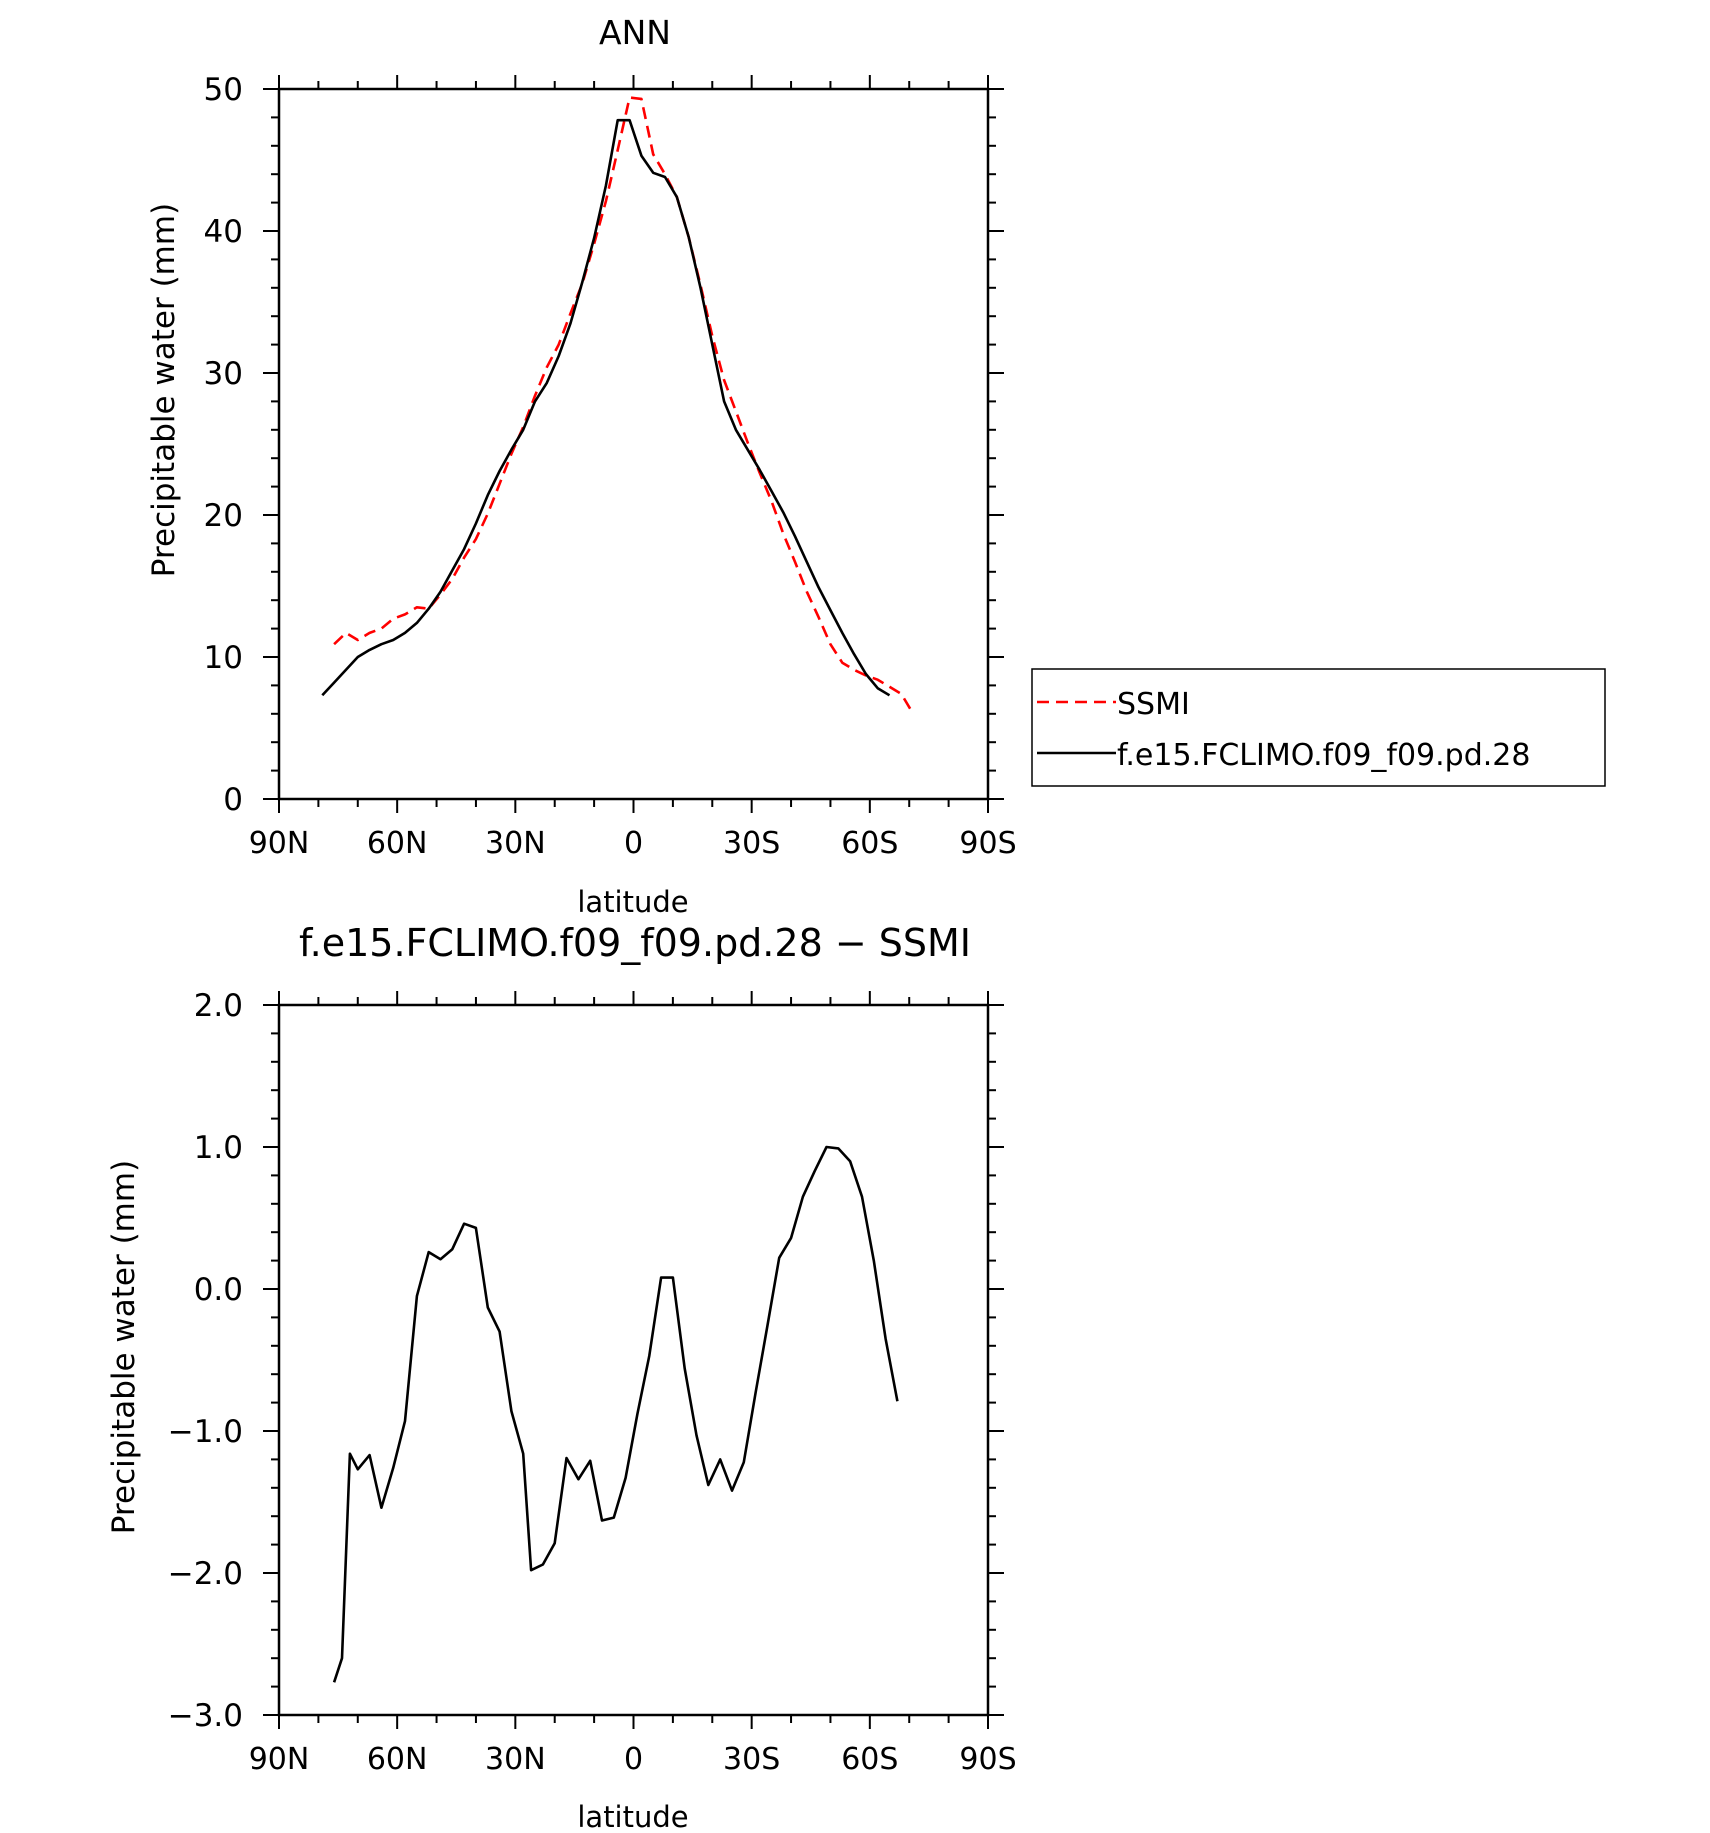  Describe the element at coordinates (632, 902) in the screenshot. I see `top-xlabel: latitude` at that location.